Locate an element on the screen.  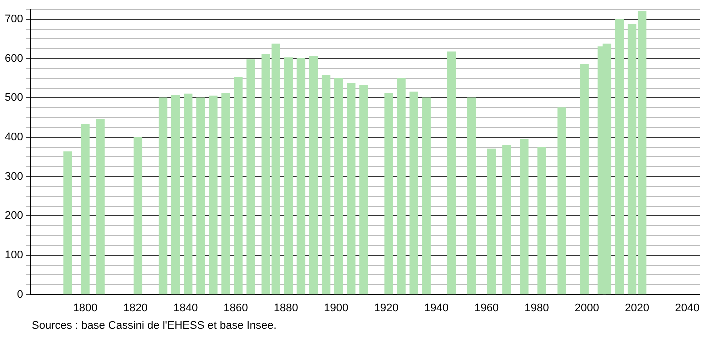
y-tick-label: 500 is located at coordinates (14, 98).